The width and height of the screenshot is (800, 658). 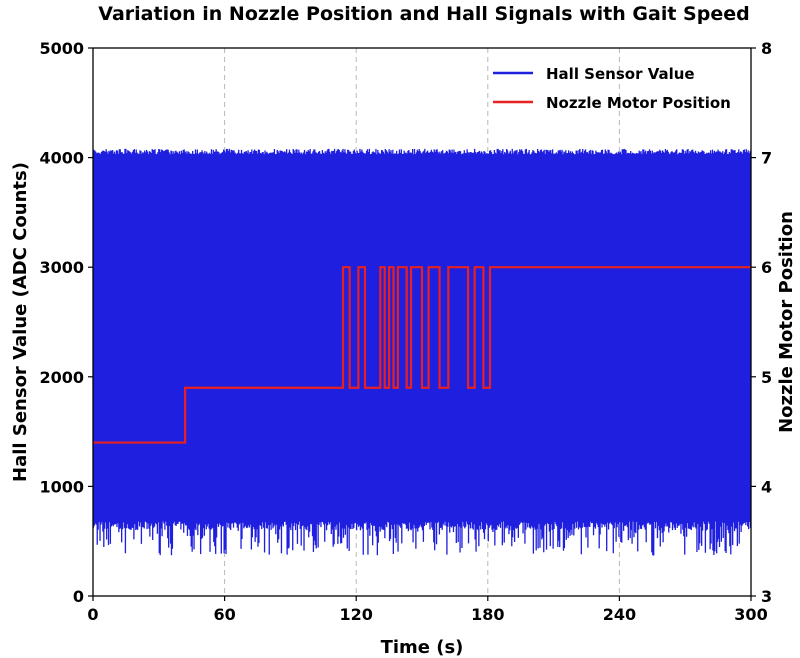 What do you see at coordinates (61, 48) in the screenshot?
I see `y-left-tick-label: 5000` at bounding box center [61, 48].